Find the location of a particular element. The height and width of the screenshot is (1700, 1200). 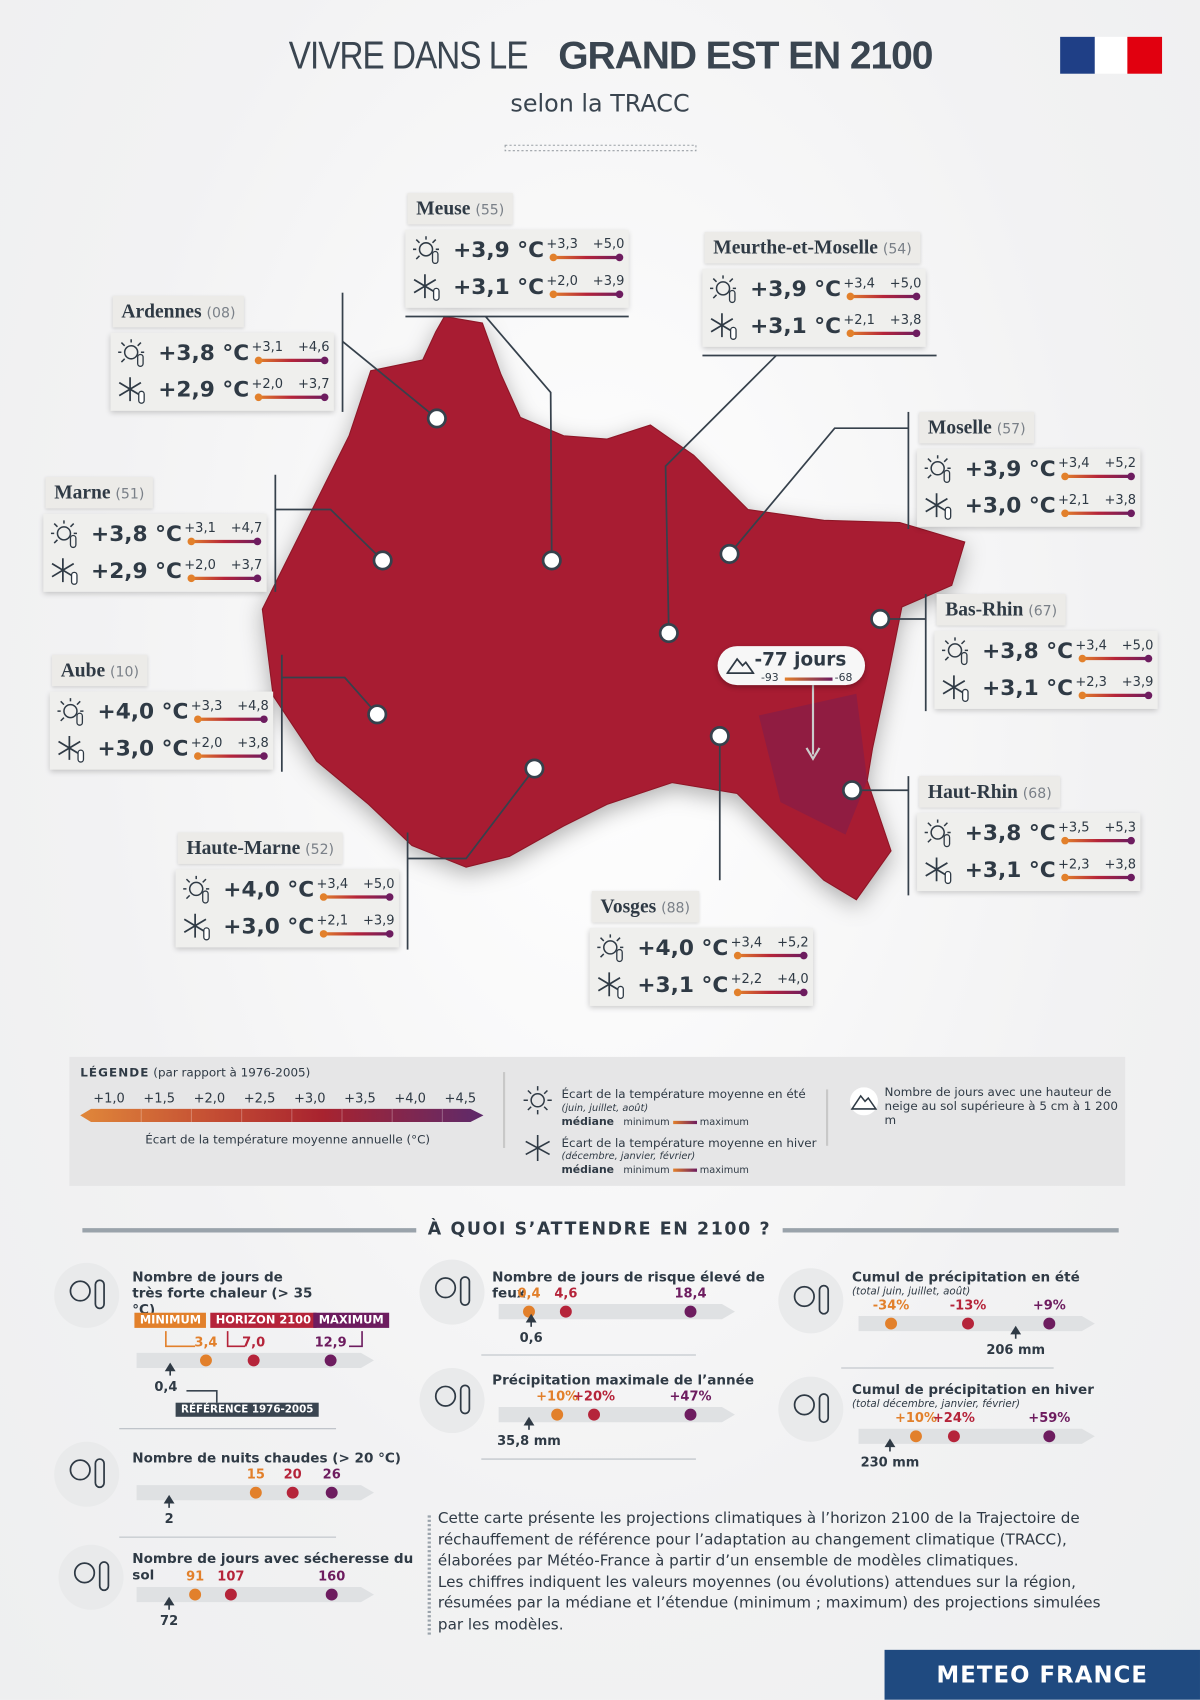

winter-row: +3,0 °C +2,1 +3,8 is located at coordinates (1028, 506).